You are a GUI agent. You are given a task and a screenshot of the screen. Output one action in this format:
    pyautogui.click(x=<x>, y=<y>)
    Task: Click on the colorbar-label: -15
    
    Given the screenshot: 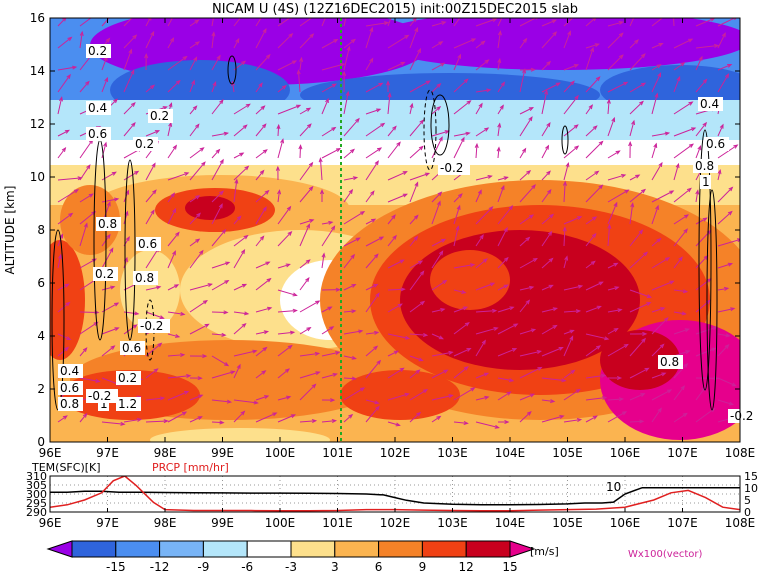 What is the action you would take?
    pyautogui.click(x=116, y=567)
    